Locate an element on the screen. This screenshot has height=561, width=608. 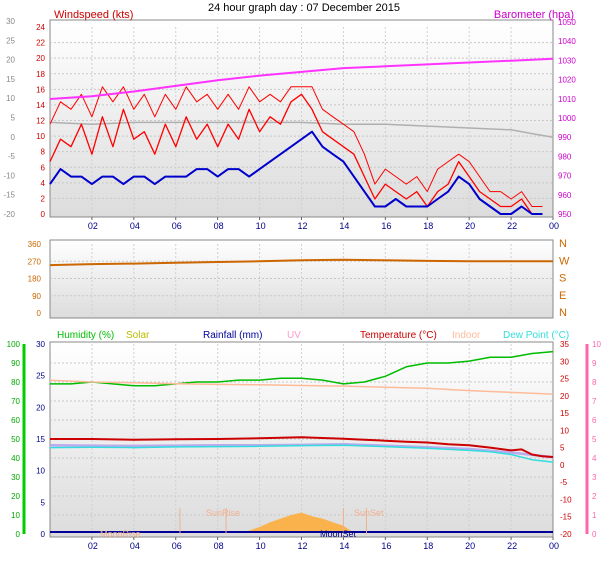
y-tick-label: 1010 is located at coordinates (567, 99).